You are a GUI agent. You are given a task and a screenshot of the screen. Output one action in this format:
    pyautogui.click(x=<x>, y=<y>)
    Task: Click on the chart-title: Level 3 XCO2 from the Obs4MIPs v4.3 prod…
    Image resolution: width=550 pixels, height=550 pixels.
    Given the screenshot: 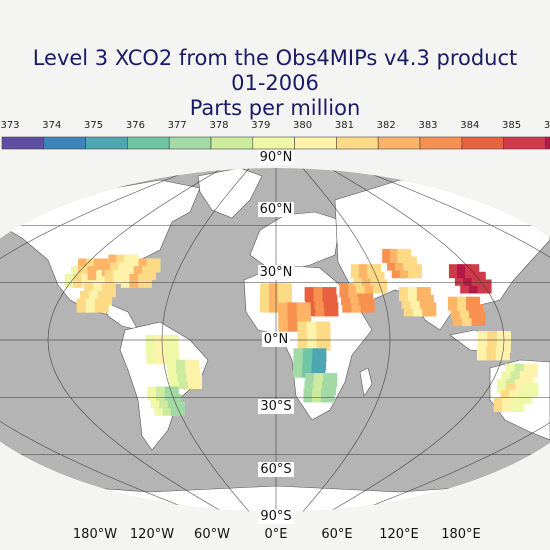 What is the action you would take?
    pyautogui.click(x=275, y=58)
    